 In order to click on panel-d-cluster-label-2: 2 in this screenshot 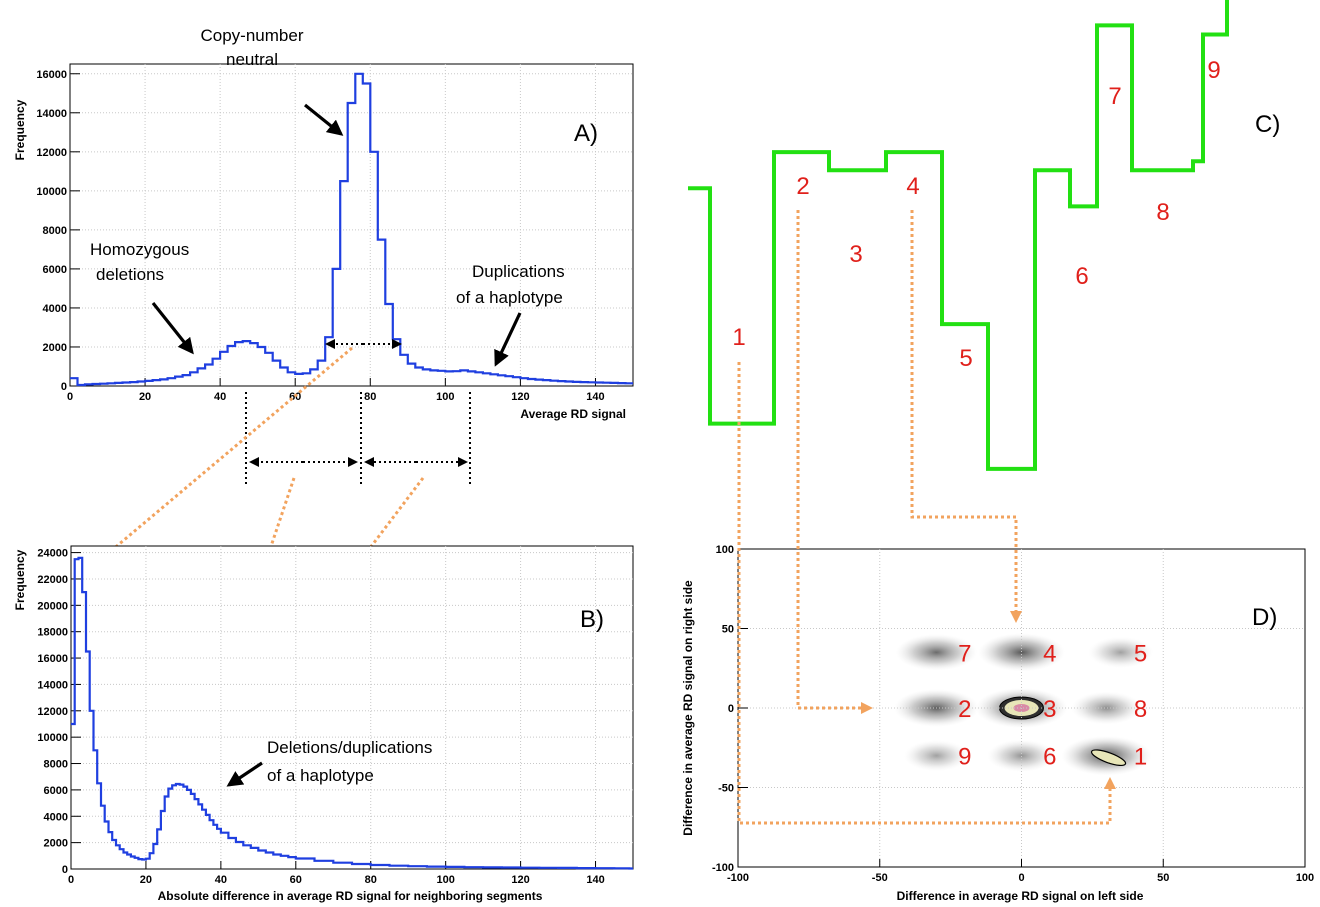, I will do `click(964, 709)`.